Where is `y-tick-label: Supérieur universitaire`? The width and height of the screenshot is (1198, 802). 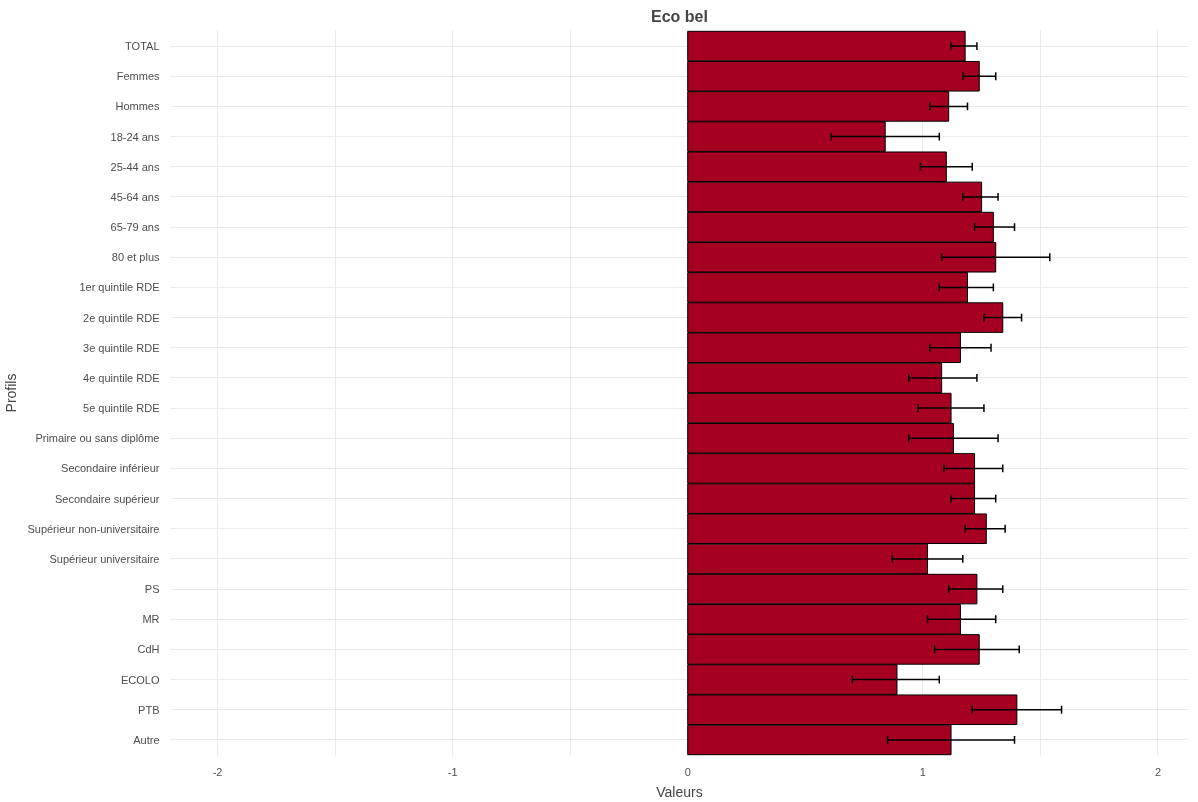 y-tick-label: Supérieur universitaire is located at coordinates (104, 558).